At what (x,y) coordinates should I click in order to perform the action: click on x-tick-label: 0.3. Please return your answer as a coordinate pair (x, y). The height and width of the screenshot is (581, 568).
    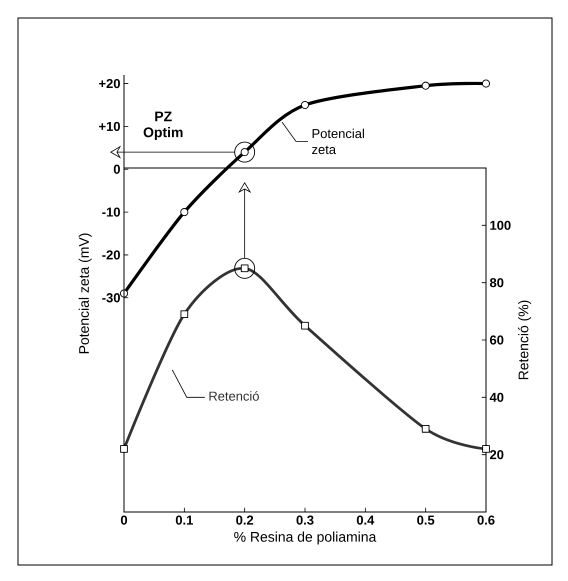
    Looking at the image, I should click on (305, 520).